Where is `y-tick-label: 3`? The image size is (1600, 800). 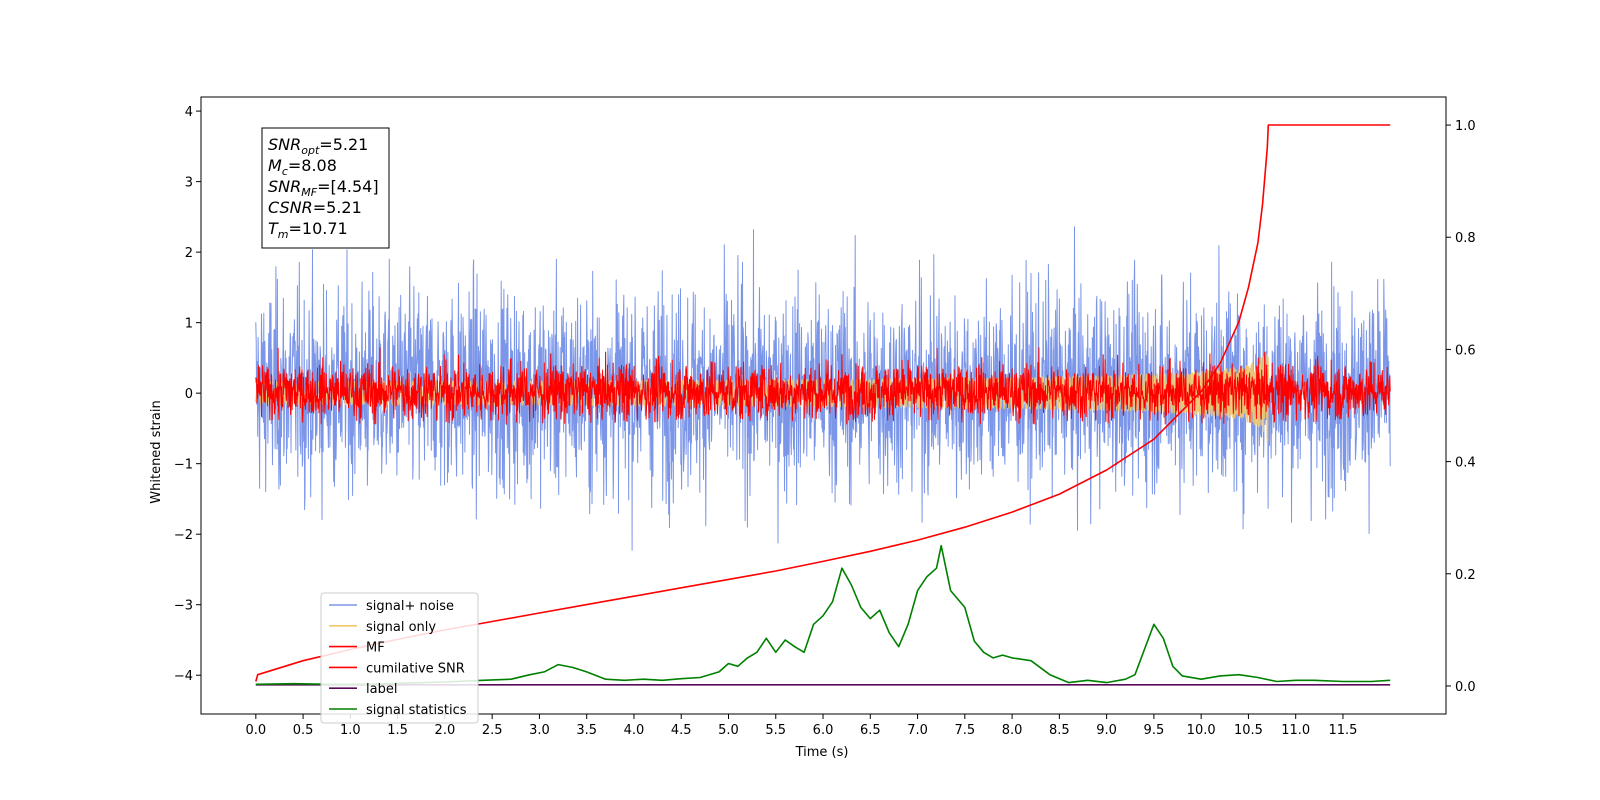 y-tick-label: 3 is located at coordinates (189, 183).